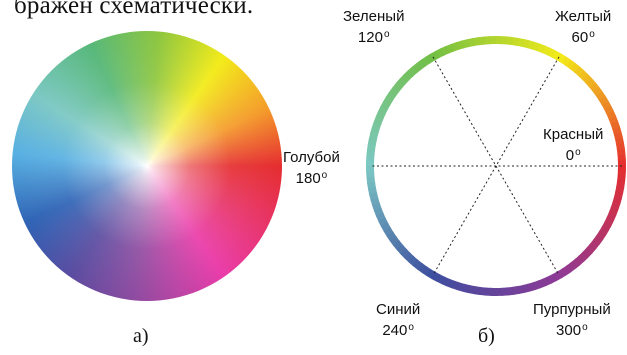 The image size is (627, 355). I want to click on hue-degrees-purple: 300, so click(572, 330).